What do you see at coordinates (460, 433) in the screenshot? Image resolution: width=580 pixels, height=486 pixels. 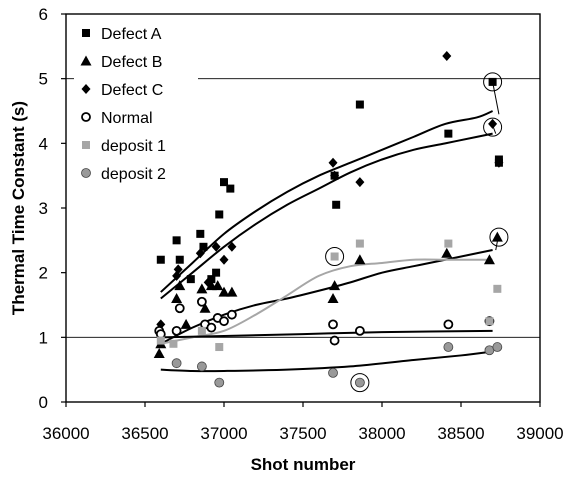 I see `x-tick-label: 38500` at bounding box center [460, 433].